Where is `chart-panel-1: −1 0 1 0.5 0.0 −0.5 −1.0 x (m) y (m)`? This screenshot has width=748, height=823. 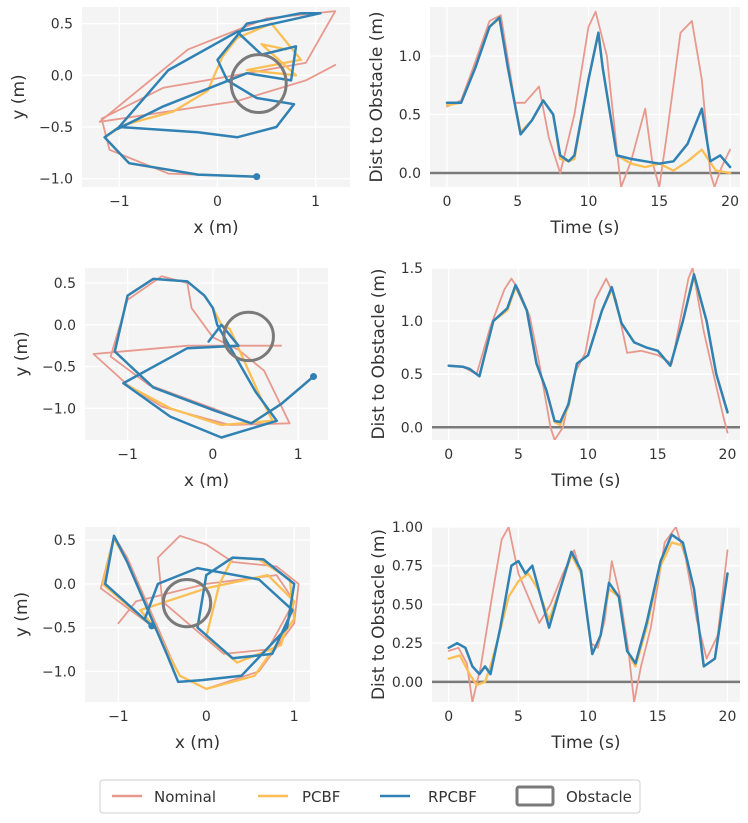
chart-panel-1: −1 0 1 0.5 0.0 −0.5 −1.0 x (m) y (m) is located at coordinates (179, 122).